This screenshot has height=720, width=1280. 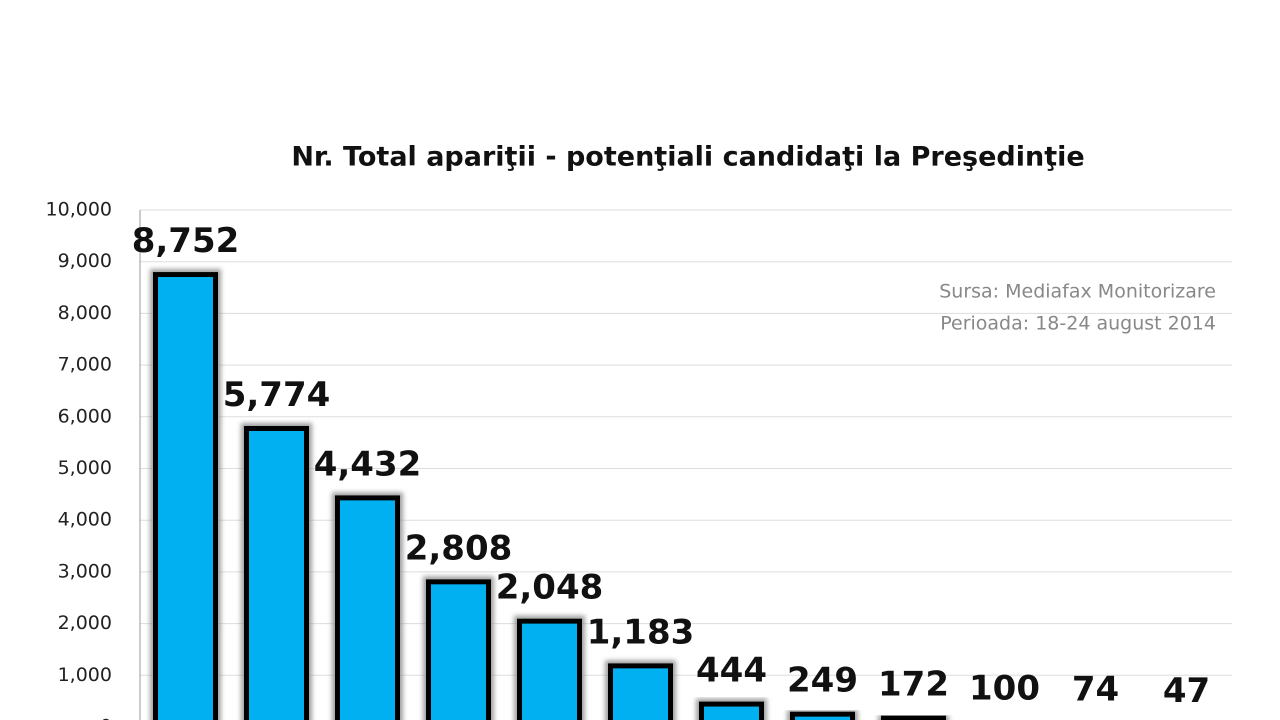 What do you see at coordinates (85, 623) in the screenshot?
I see `y-tick-label: 2,000` at bounding box center [85, 623].